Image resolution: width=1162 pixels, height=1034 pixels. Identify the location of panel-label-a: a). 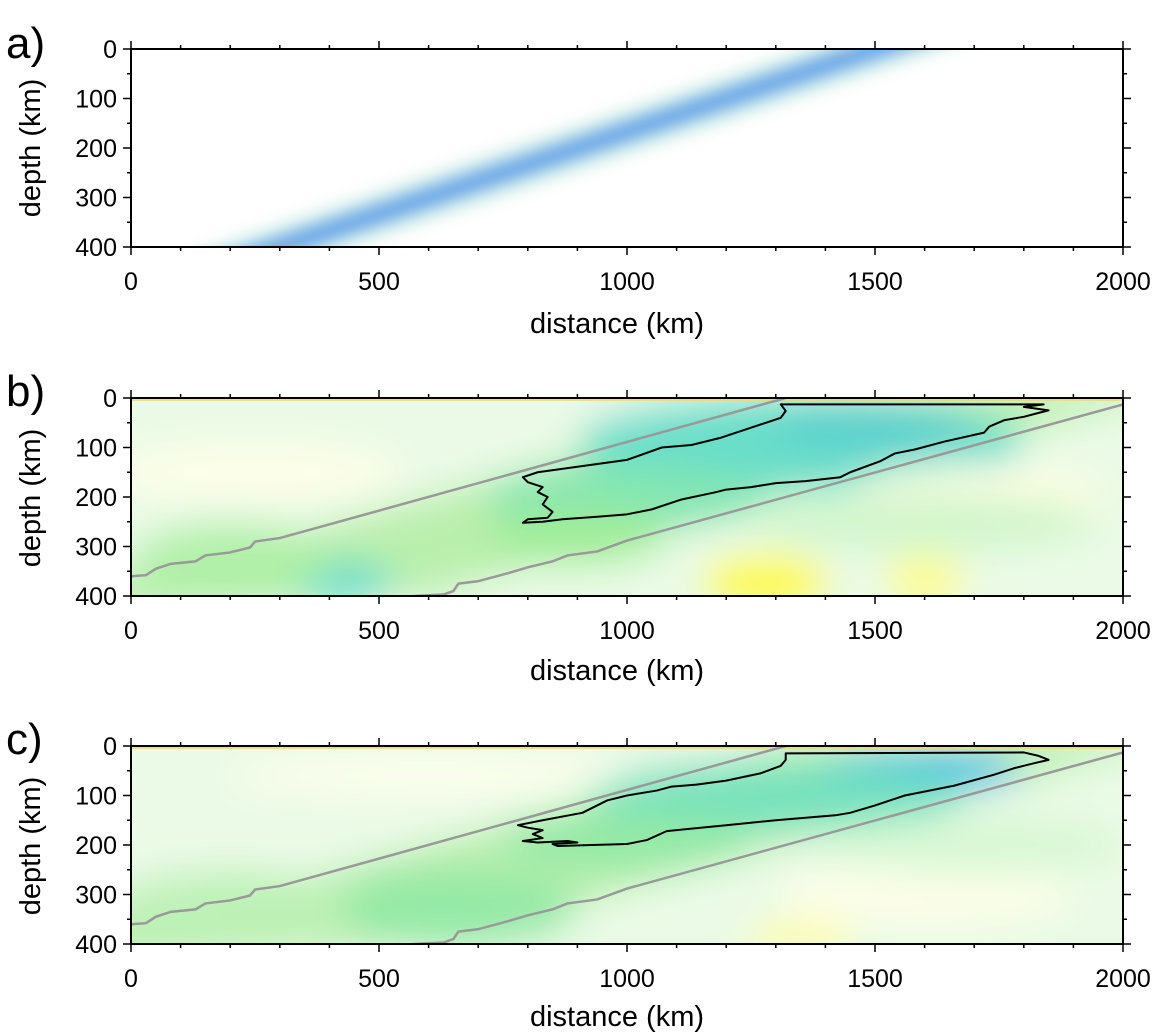
(25, 43).